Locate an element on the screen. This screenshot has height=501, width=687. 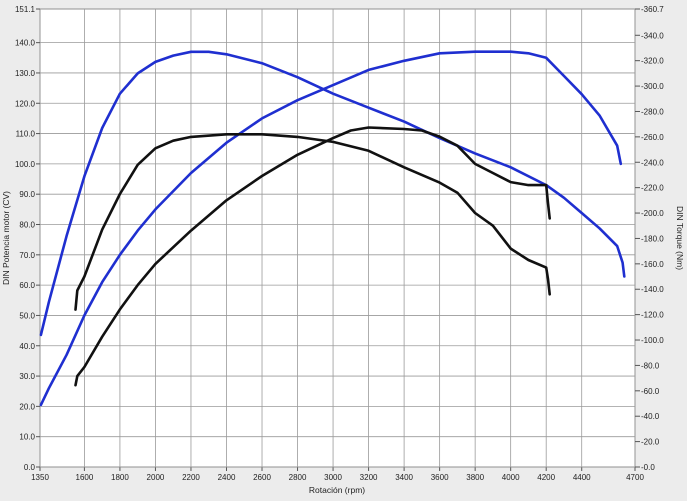
y2-tick-label: -280.0 is located at coordinates (652, 111).